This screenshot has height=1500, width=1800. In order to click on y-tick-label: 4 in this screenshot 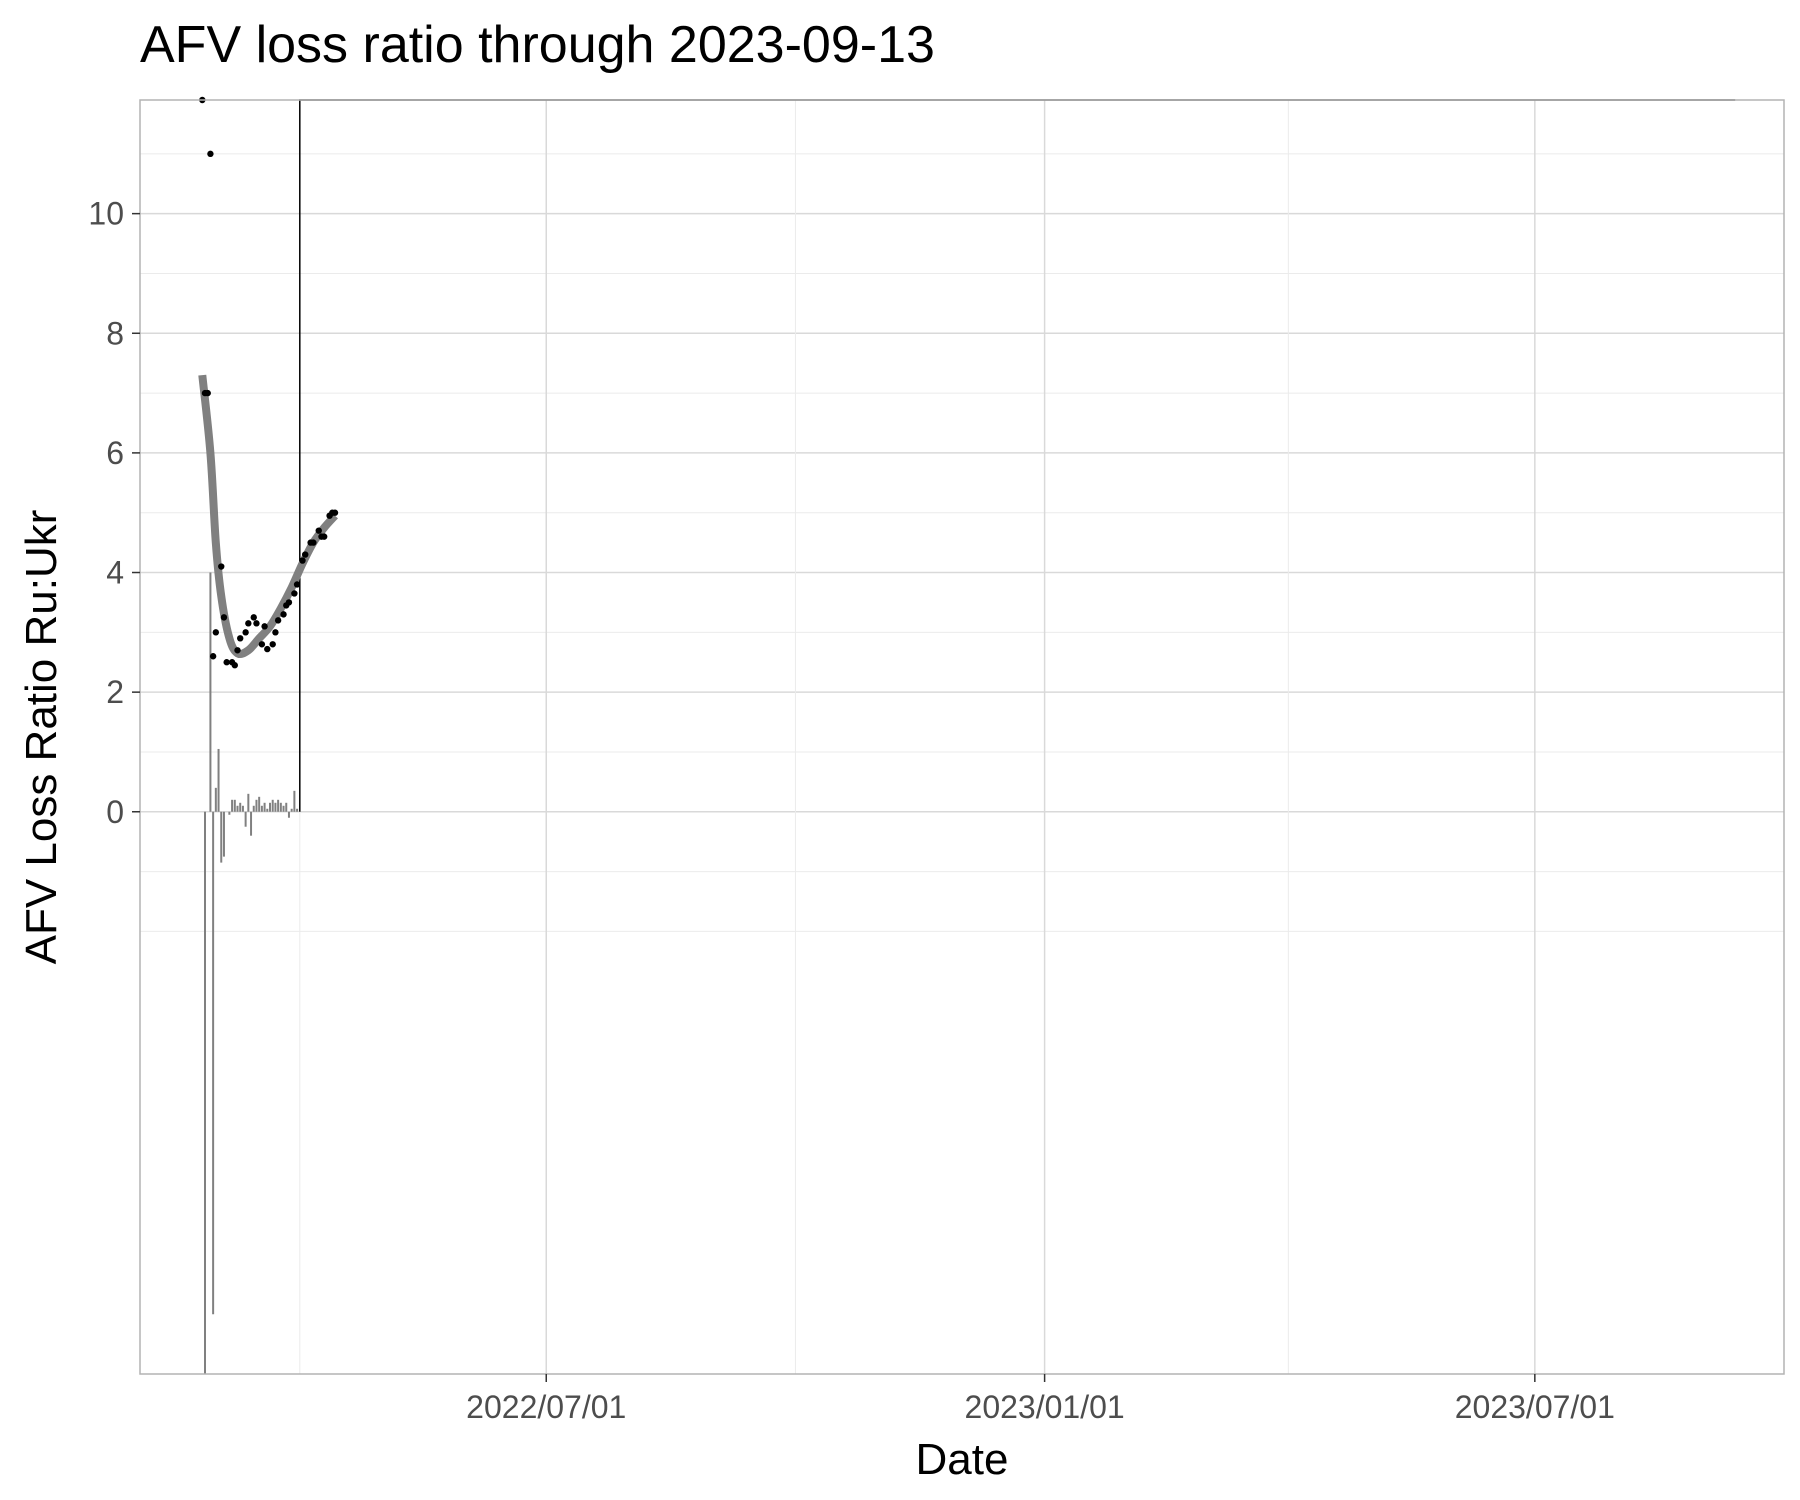, I will do `click(115, 573)`.